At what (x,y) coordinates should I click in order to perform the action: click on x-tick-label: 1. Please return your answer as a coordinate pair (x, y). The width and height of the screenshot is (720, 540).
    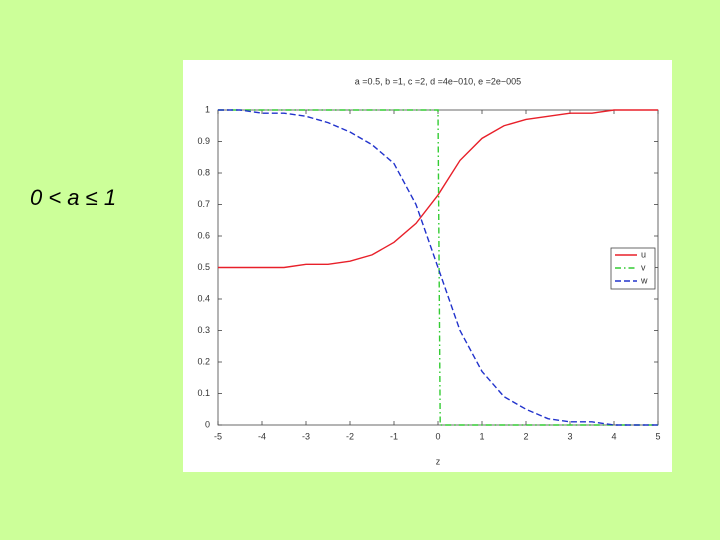
    Looking at the image, I should click on (481, 436).